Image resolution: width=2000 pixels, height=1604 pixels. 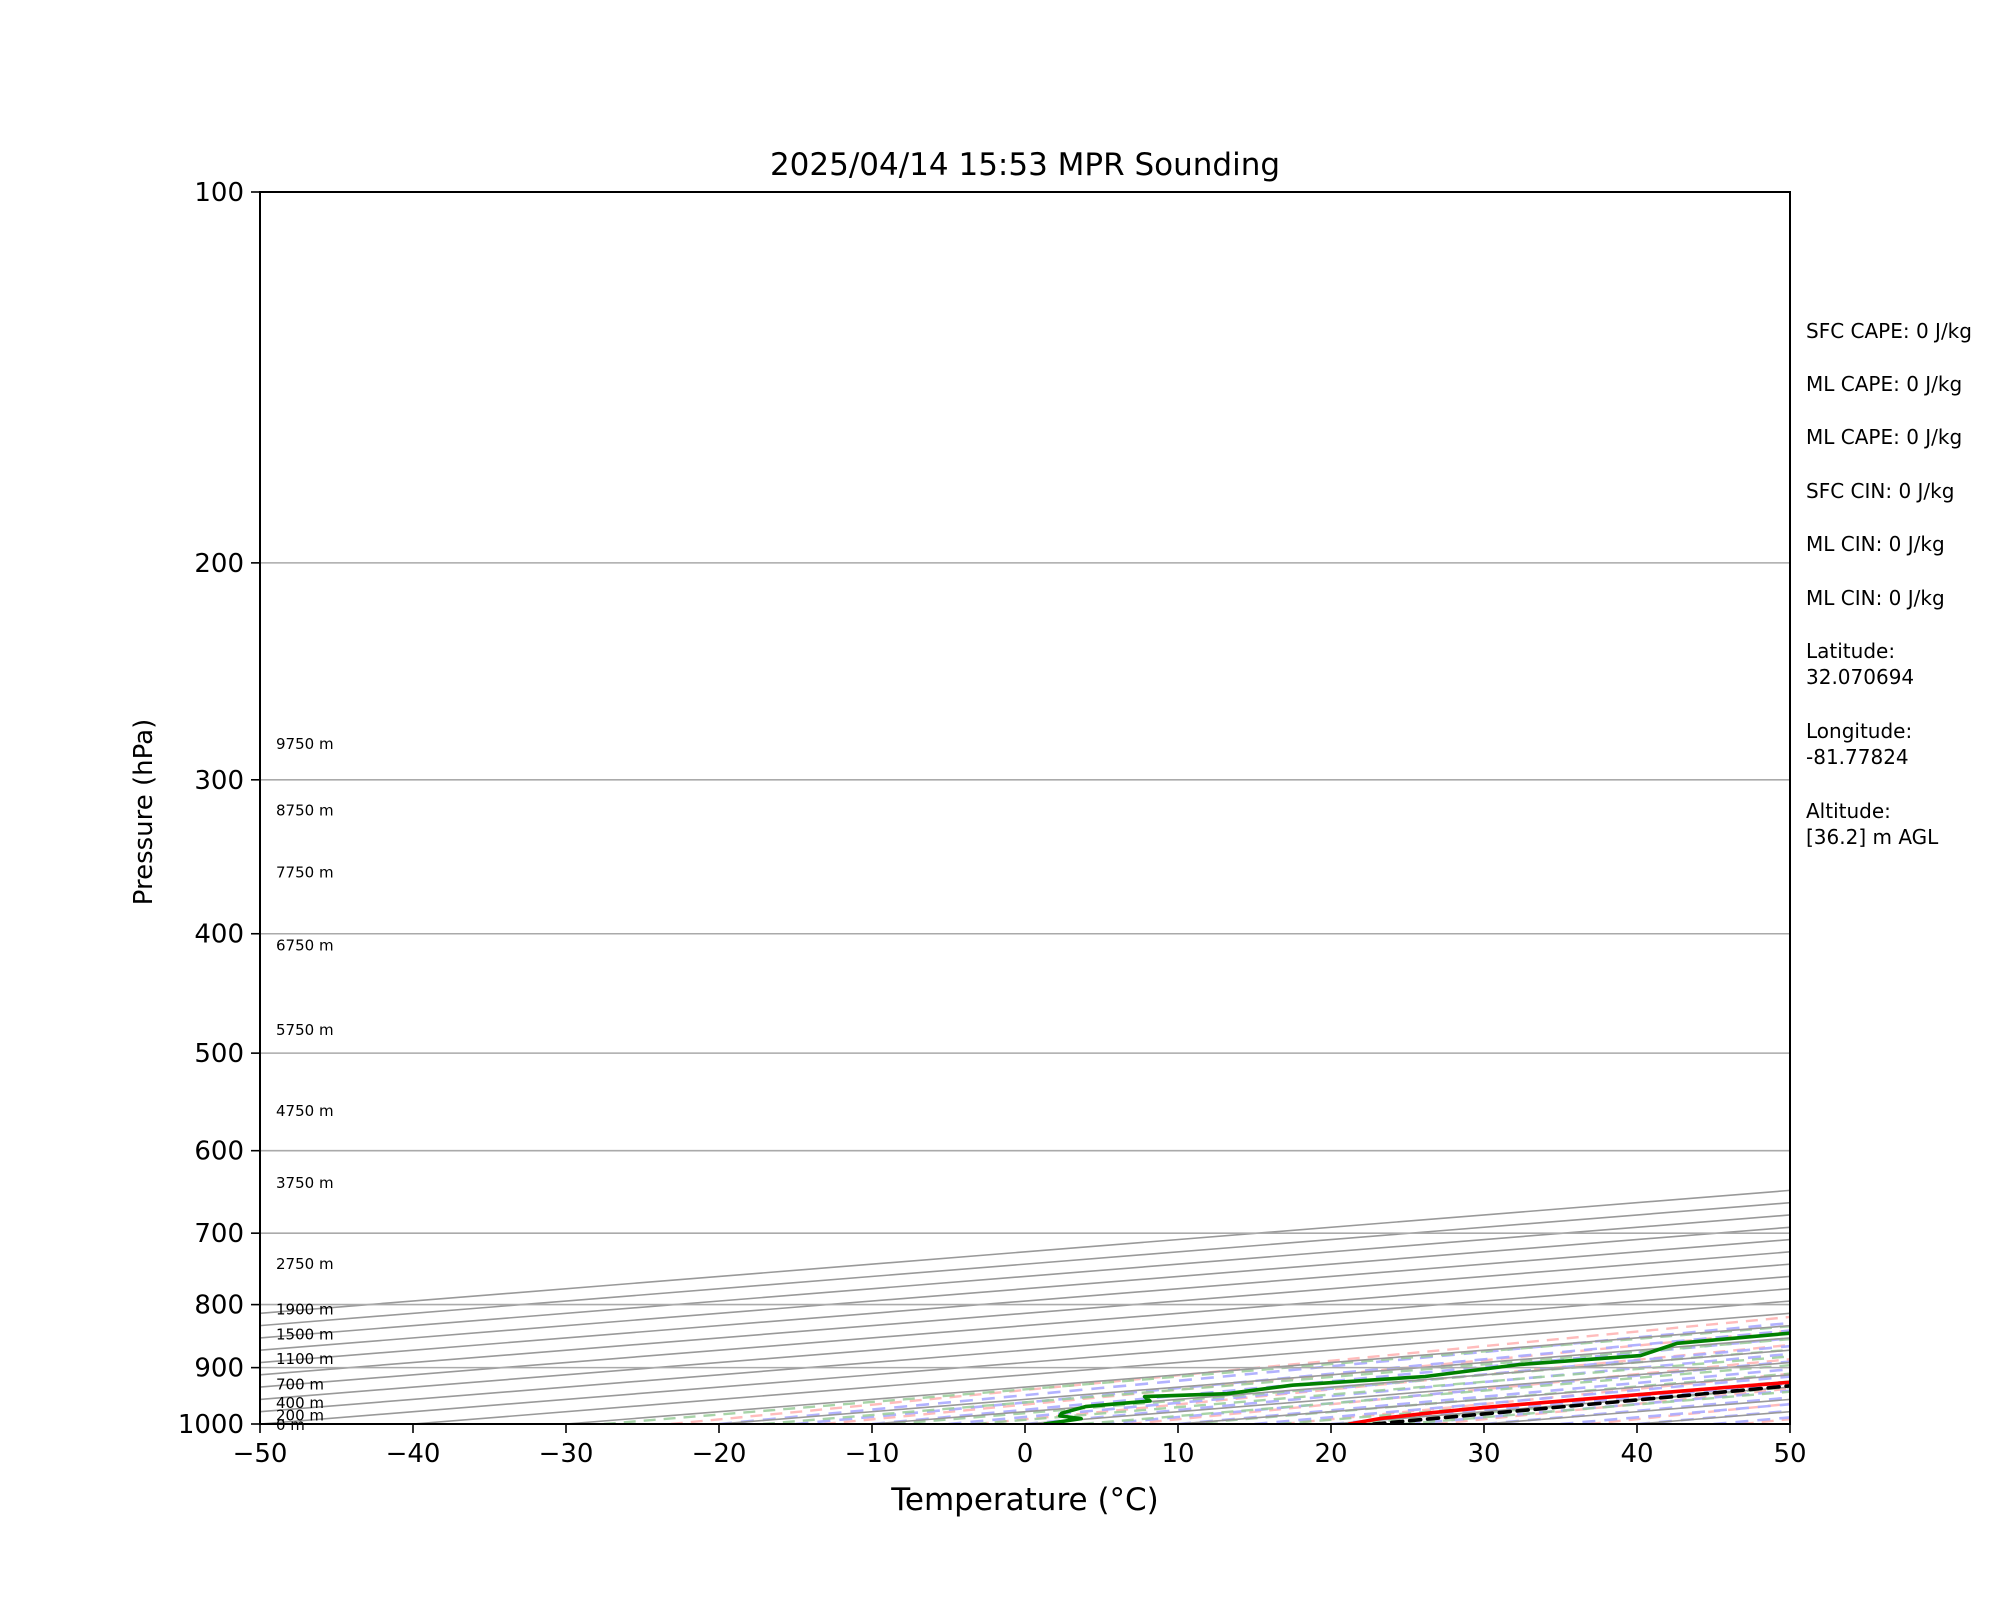 What do you see at coordinates (211, 1425) in the screenshot?
I see `y-tick-label: 1000` at bounding box center [211, 1425].